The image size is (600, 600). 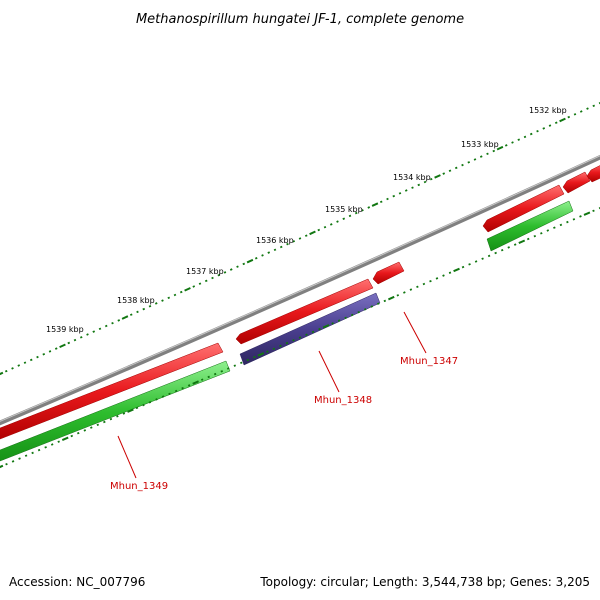 What do you see at coordinates (412, 177) in the screenshot?
I see `scale-label-1534: 1534 kbp` at bounding box center [412, 177].